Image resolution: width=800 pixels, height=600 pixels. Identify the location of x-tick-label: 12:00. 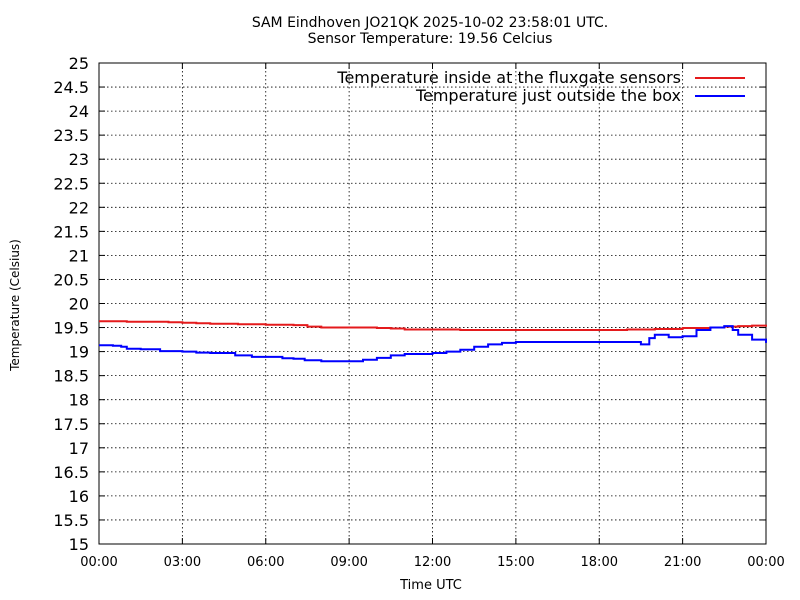
(432, 562).